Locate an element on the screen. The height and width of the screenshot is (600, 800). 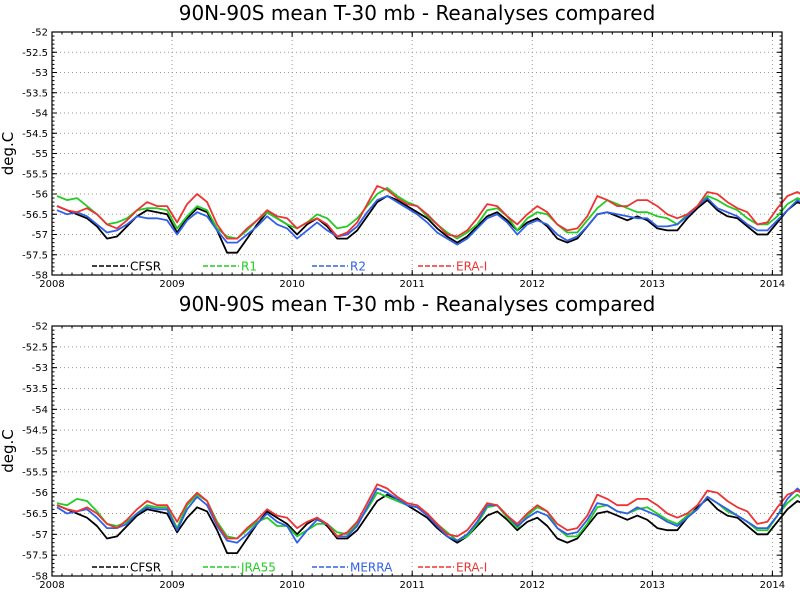
legend-label: MERRA is located at coordinates (371, 568).